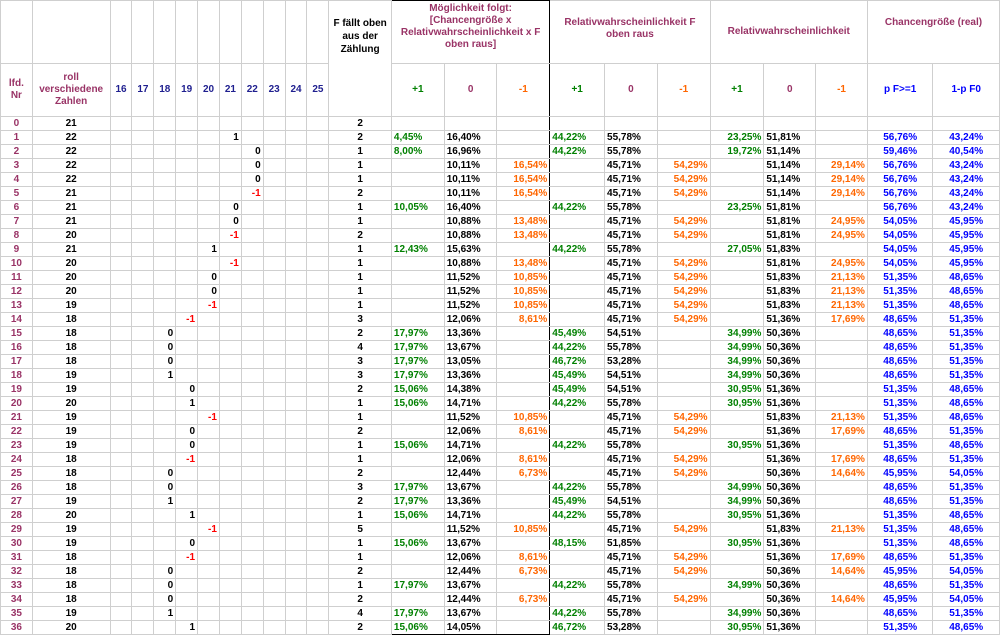 This screenshot has width=1000, height=636. Describe the element at coordinates (470, 235) in the screenshot. I see `cell-m-zero: 10,88%` at that location.